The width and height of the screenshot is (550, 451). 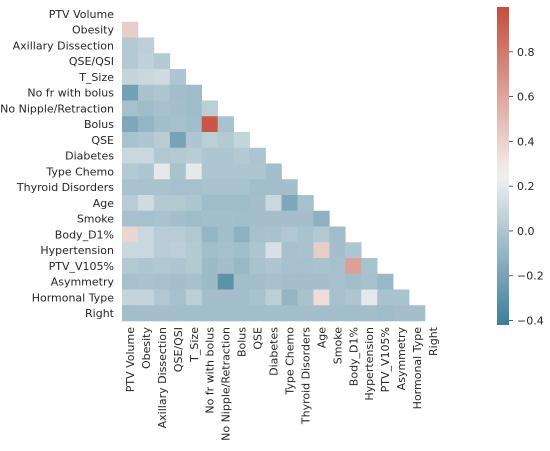 I want to click on column-label: Smoke, so click(x=337, y=345).